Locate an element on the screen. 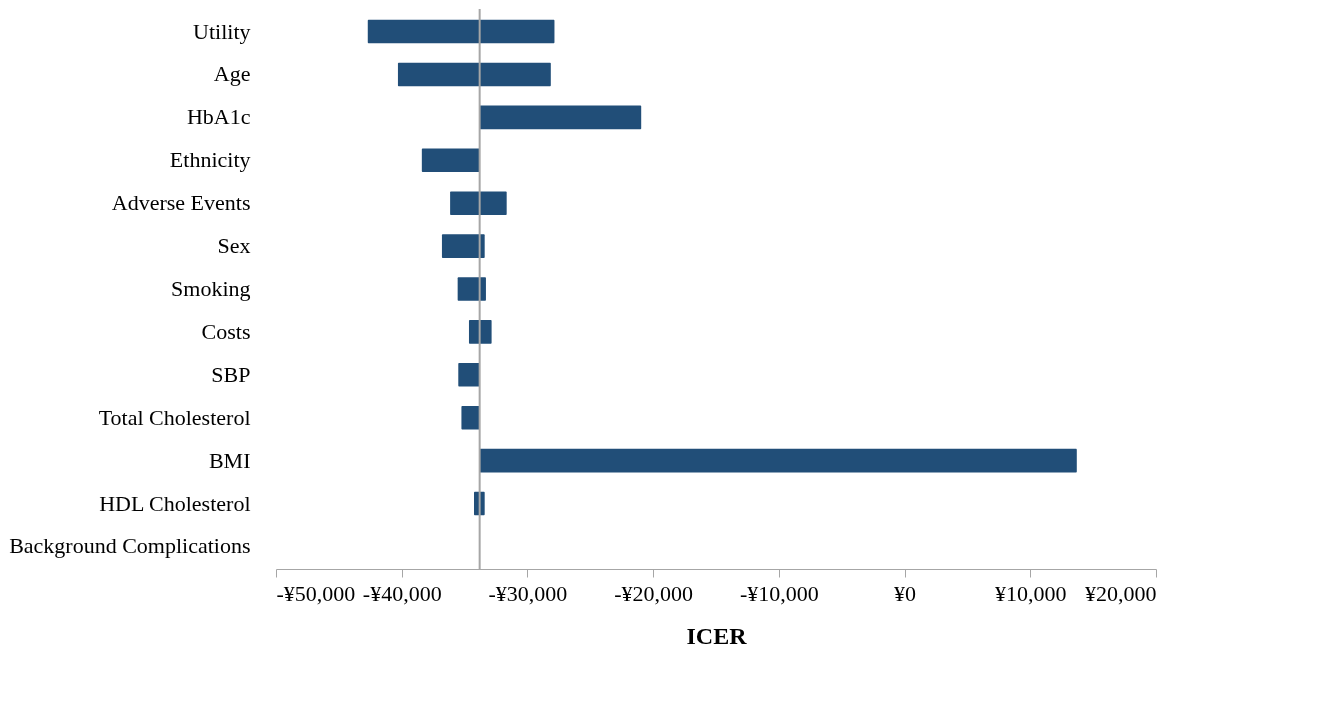 The image size is (1339, 707). x-tick-label: ¥0 is located at coordinates (905, 593).